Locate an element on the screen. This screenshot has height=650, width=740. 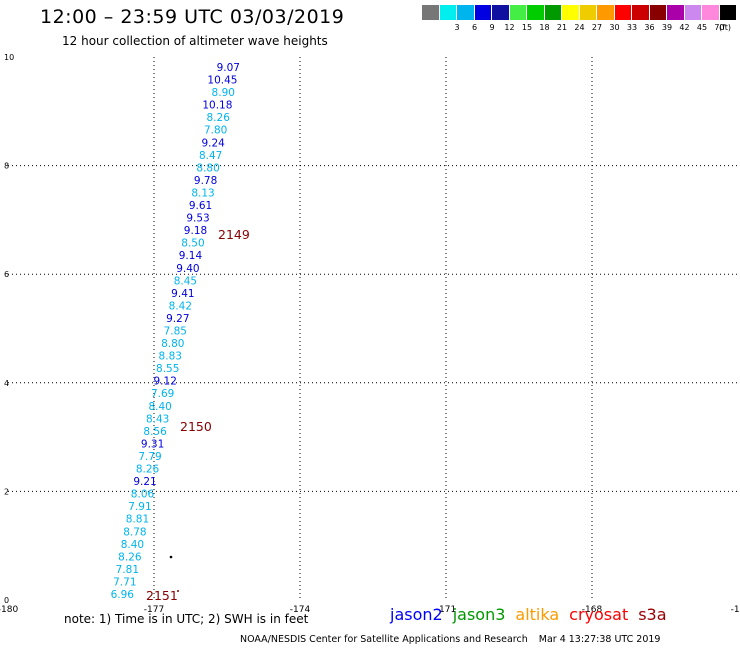
y-tick-label: 10 is located at coordinates (9, 57).